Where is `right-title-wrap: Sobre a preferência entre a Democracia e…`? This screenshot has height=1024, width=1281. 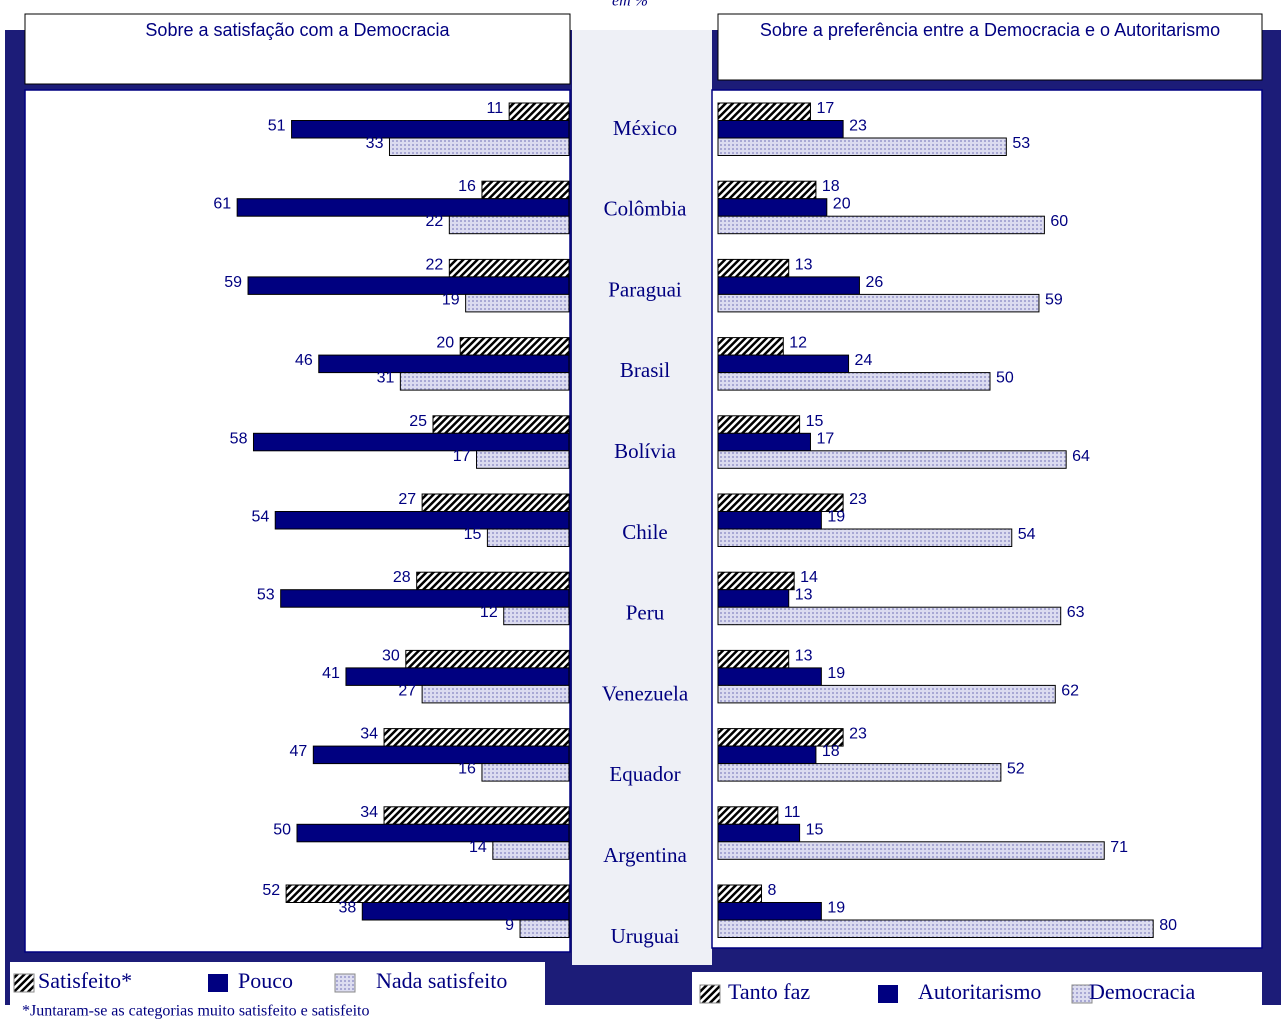
right-title-wrap: Sobre a preferência entre a Democracia e… is located at coordinates (990, 30).